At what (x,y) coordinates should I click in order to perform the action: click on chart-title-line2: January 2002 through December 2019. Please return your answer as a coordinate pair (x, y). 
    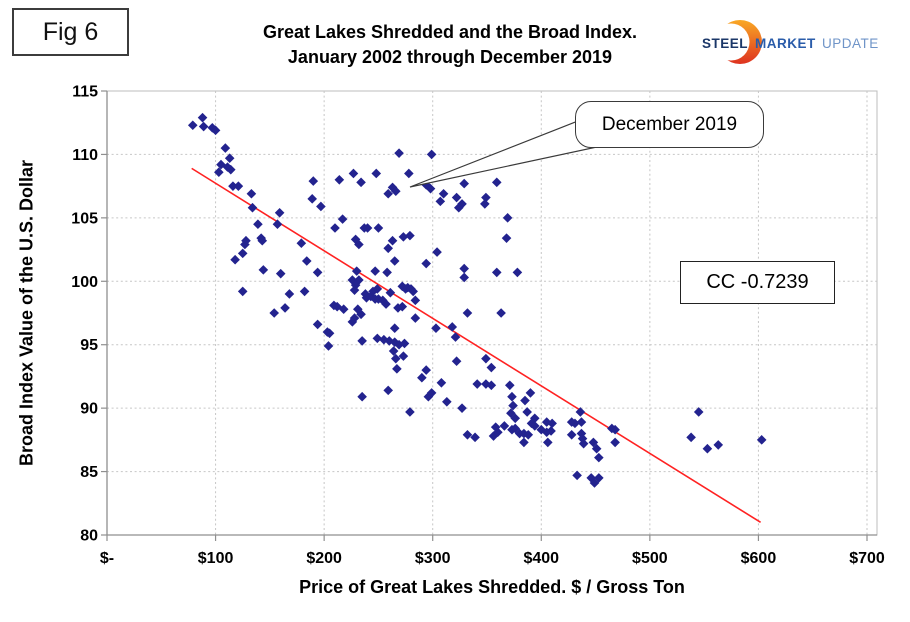
    Looking at the image, I should click on (450, 57).